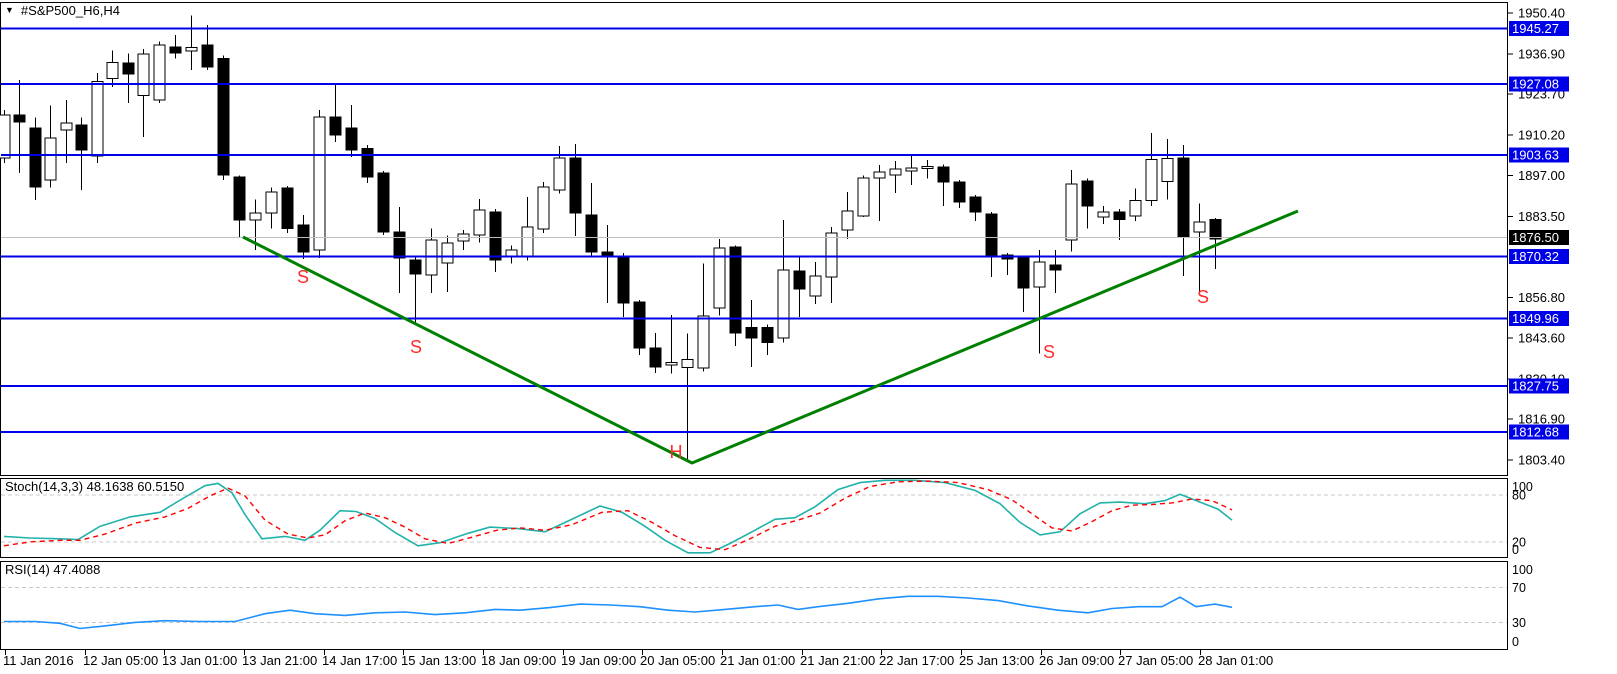 The width and height of the screenshot is (1617, 674). Describe the element at coordinates (1541, 13) in the screenshot. I see `price-axis-tick-label: 1950.40` at that location.